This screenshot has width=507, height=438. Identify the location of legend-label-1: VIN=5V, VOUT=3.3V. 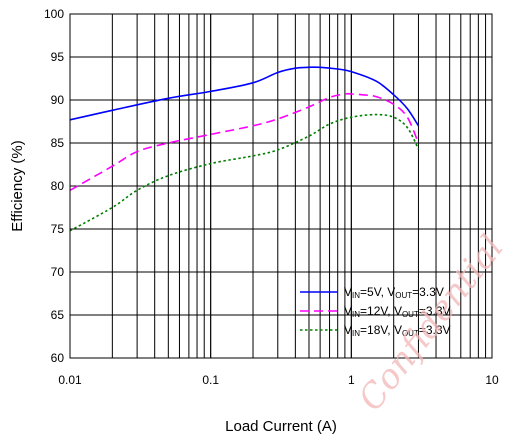
(394, 292).